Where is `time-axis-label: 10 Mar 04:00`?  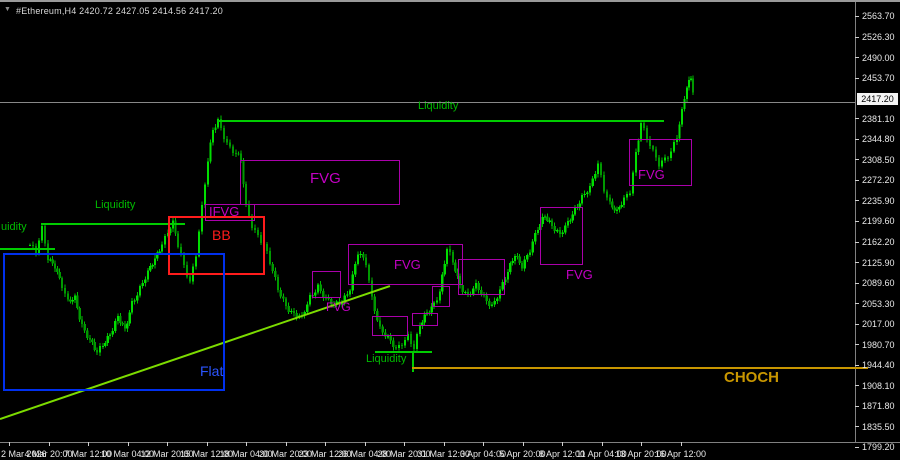 time-axis-label: 10 Mar 04:00 is located at coordinates (127, 454).